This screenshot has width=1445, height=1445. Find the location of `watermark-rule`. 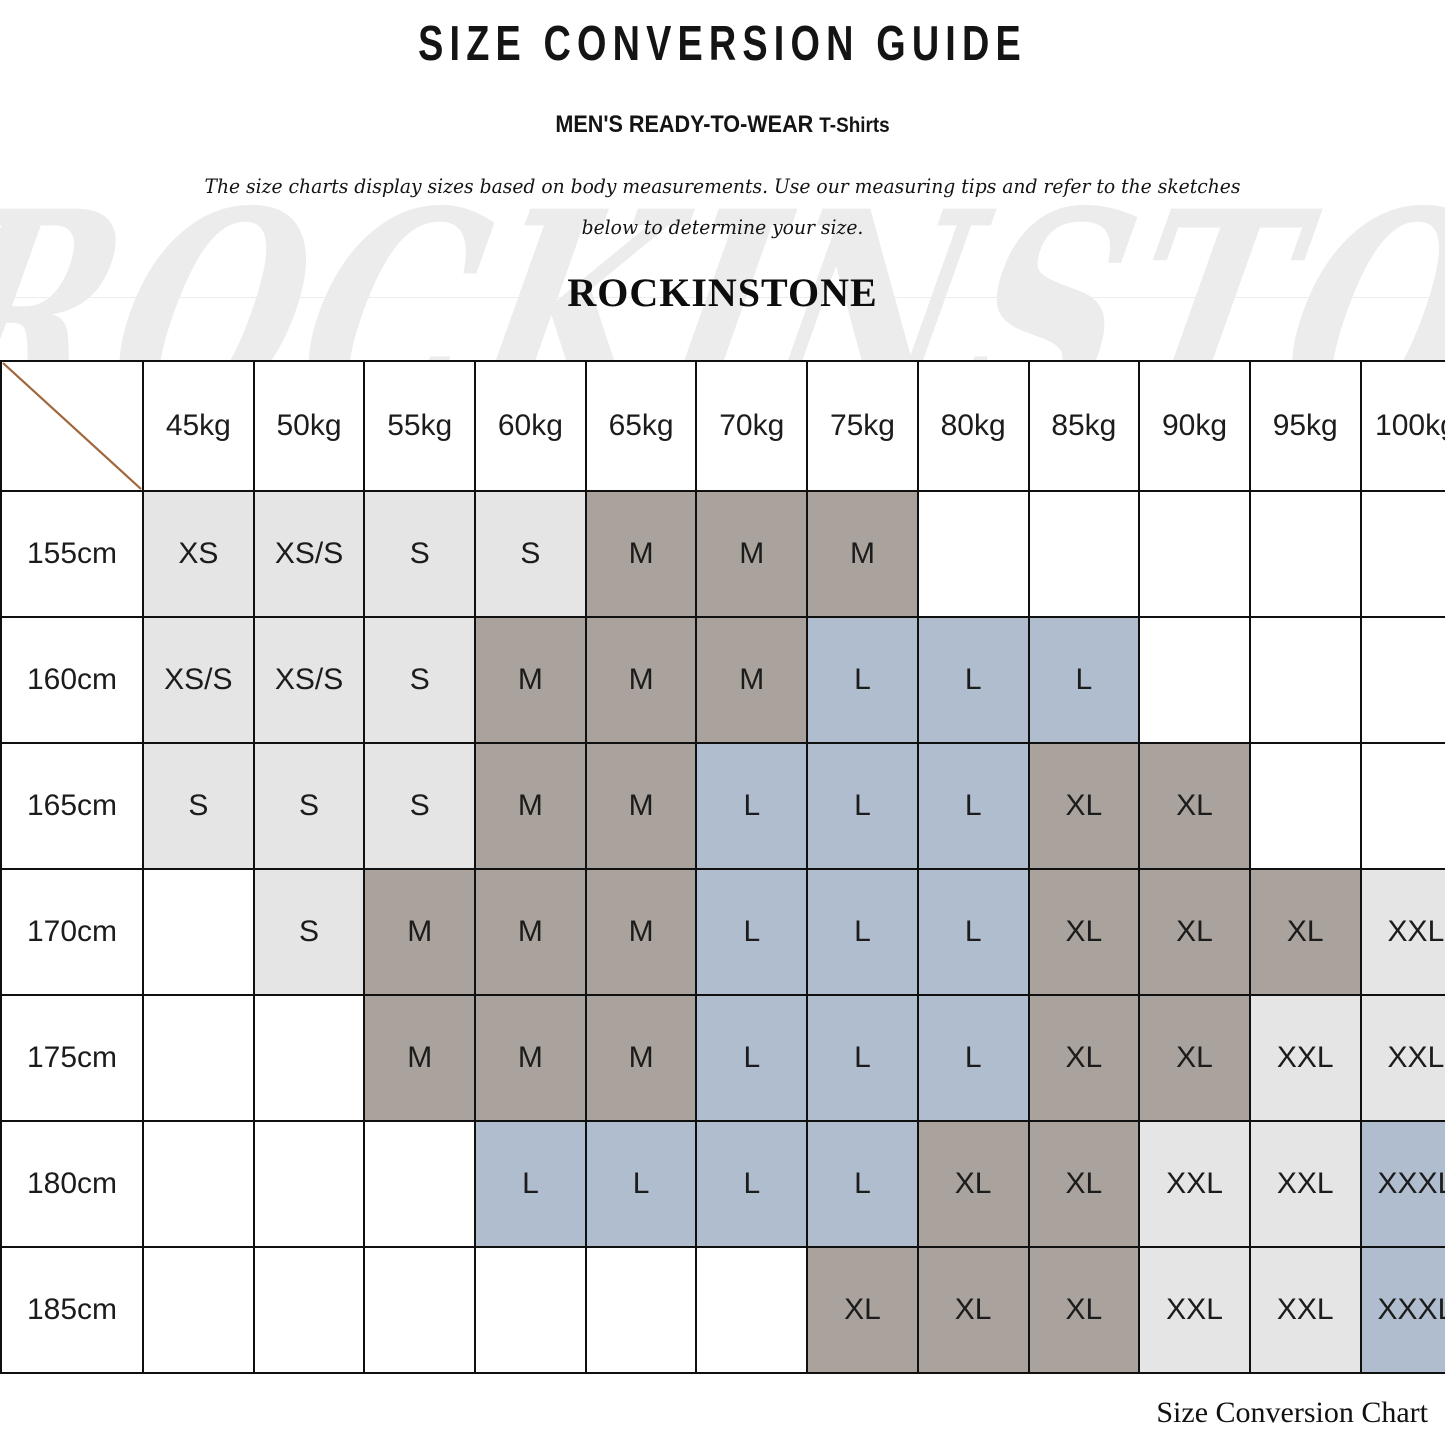

watermark-rule is located at coordinates (722, 297).